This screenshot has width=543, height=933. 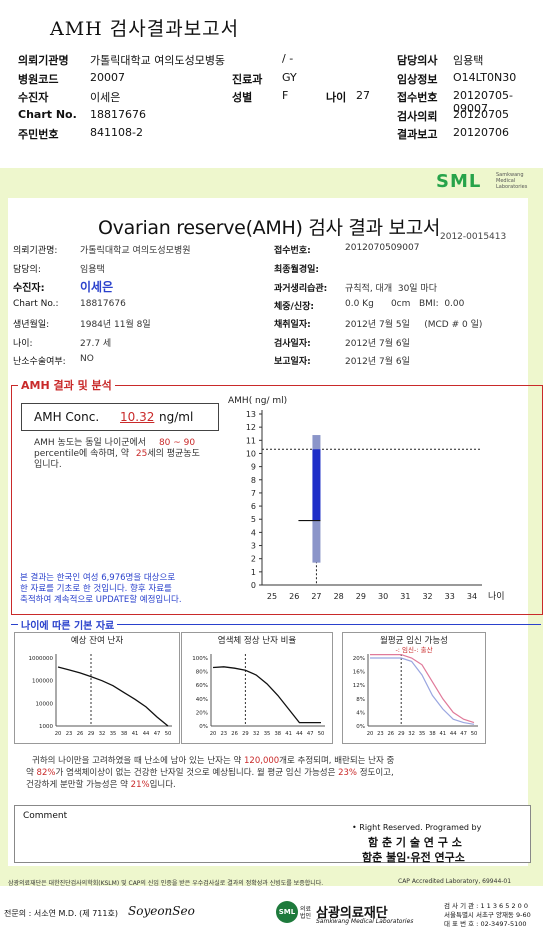 What do you see at coordinates (422, 691) in the screenshot?
I see `series-line-출산` at bounding box center [422, 691].